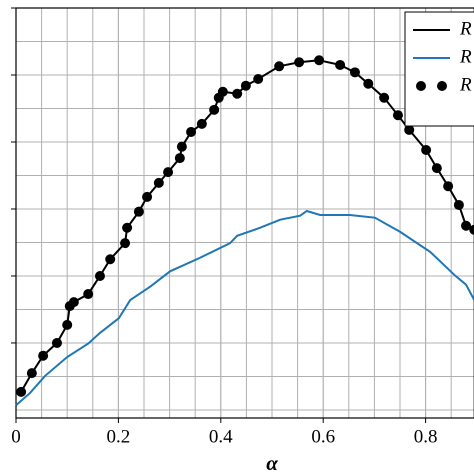 The height and width of the screenshot is (474, 474). I want to click on x-tick-label: 0.8, so click(426, 436).